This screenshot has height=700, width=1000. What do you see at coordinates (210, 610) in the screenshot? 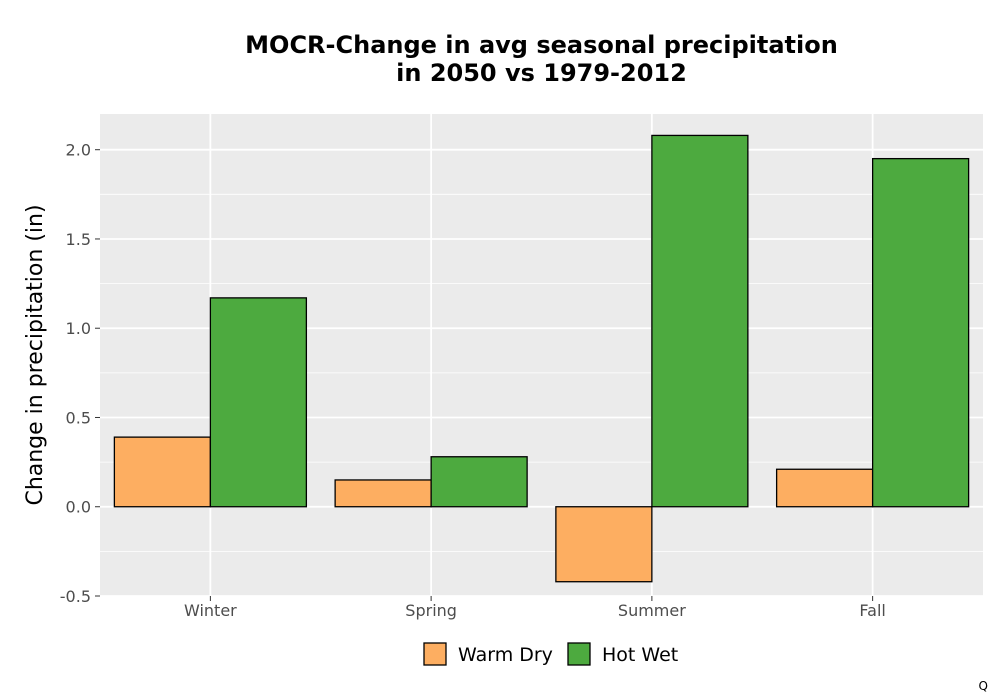
I see `x-tick-label: Winter` at bounding box center [210, 610].